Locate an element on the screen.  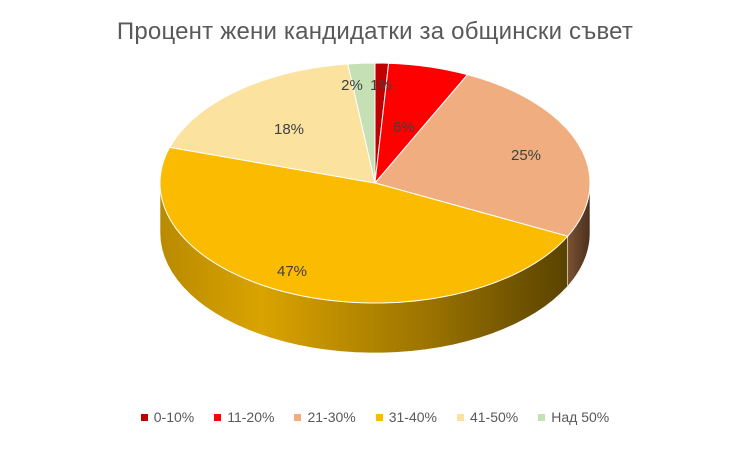
data-label-2: 6% is located at coordinates (404, 127).